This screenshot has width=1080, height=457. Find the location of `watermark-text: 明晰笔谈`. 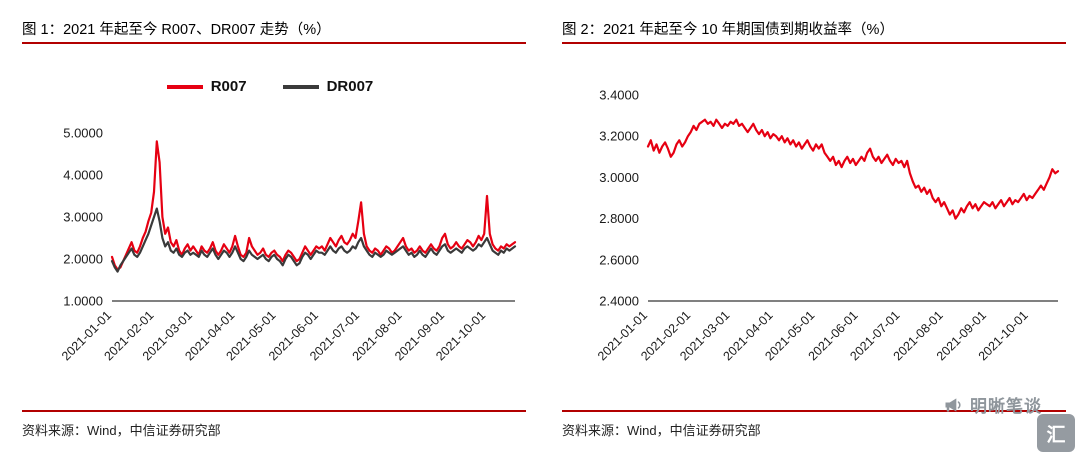

watermark-text: 明晰笔谈 is located at coordinates (1006, 406).